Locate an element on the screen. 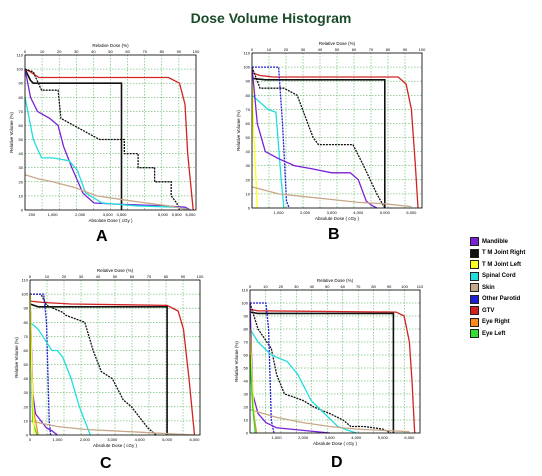  legend-item: Spinal Cord is located at coordinates (497, 277).